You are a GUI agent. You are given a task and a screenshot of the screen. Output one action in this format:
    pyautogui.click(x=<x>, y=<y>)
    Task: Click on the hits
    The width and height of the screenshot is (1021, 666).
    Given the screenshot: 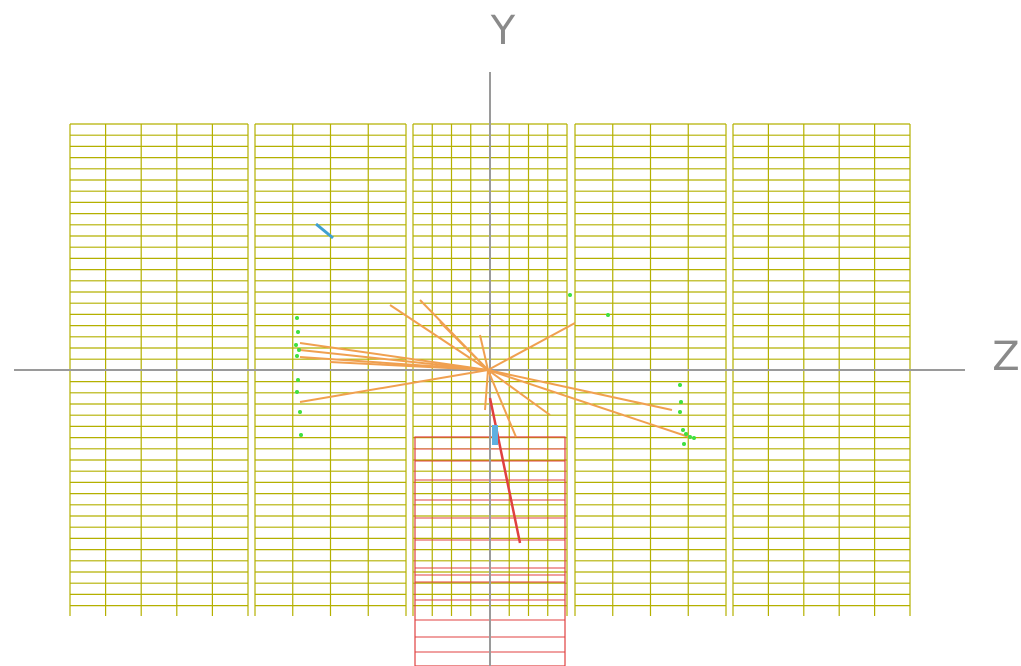 What is the action you would take?
    pyautogui.click(x=495, y=369)
    